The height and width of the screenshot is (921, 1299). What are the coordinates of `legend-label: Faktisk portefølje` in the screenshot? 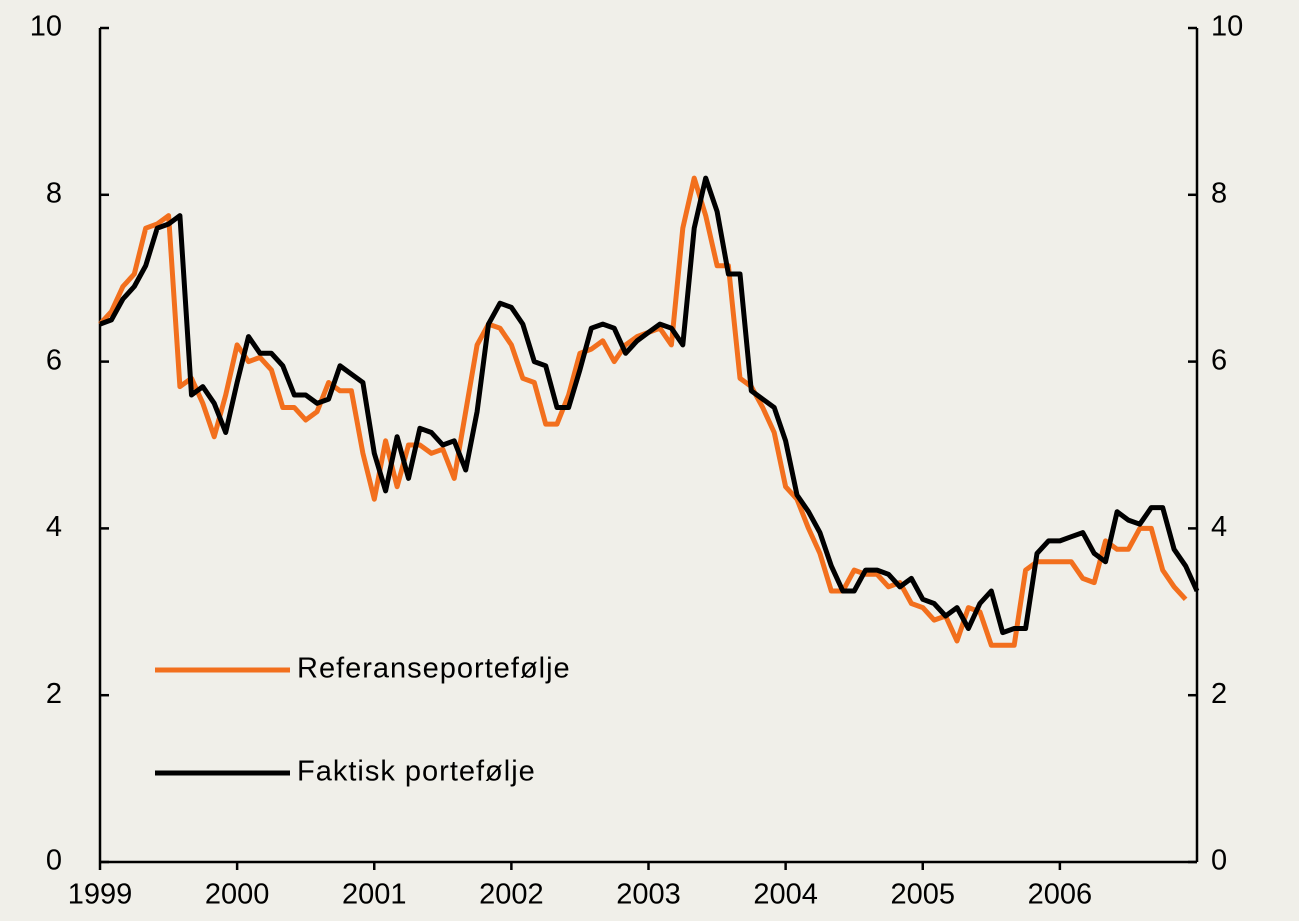 It's located at (416, 772).